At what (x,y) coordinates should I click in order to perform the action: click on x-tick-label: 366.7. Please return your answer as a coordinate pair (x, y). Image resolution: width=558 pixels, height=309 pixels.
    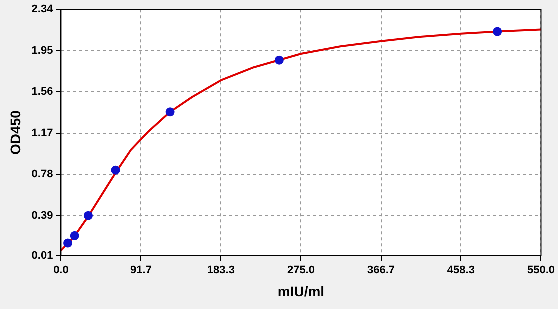
    Looking at the image, I should click on (381, 270).